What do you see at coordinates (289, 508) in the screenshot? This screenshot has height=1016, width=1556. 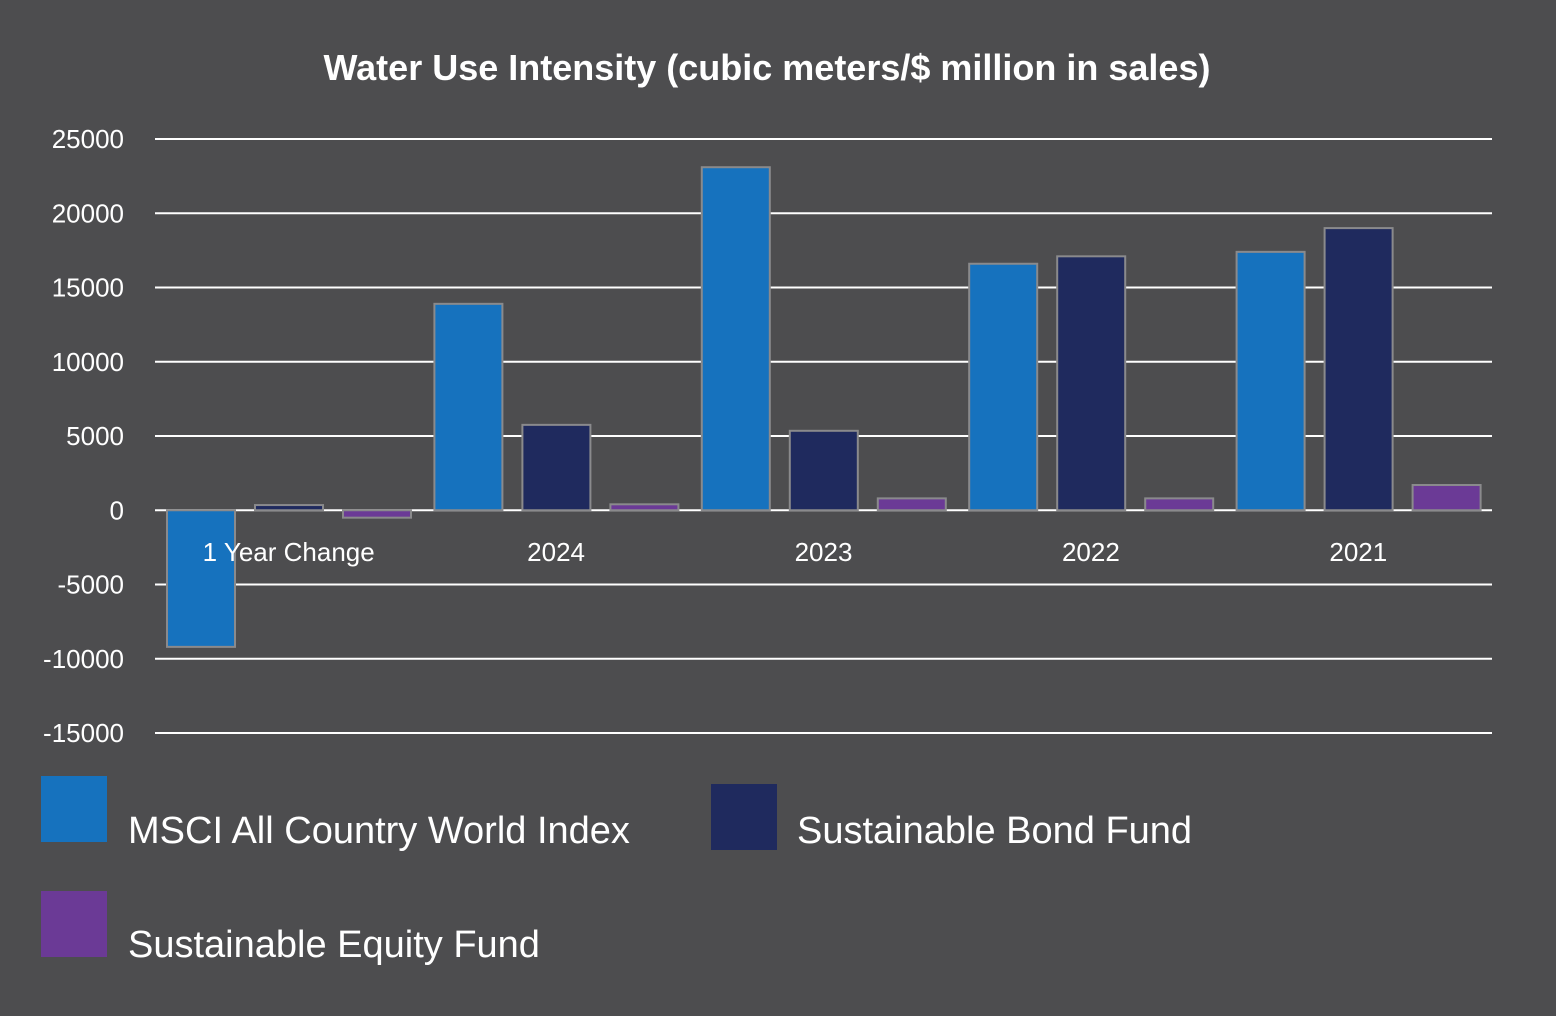 I see `bar-sustainable-bond-fund-1-year-change` at bounding box center [289, 508].